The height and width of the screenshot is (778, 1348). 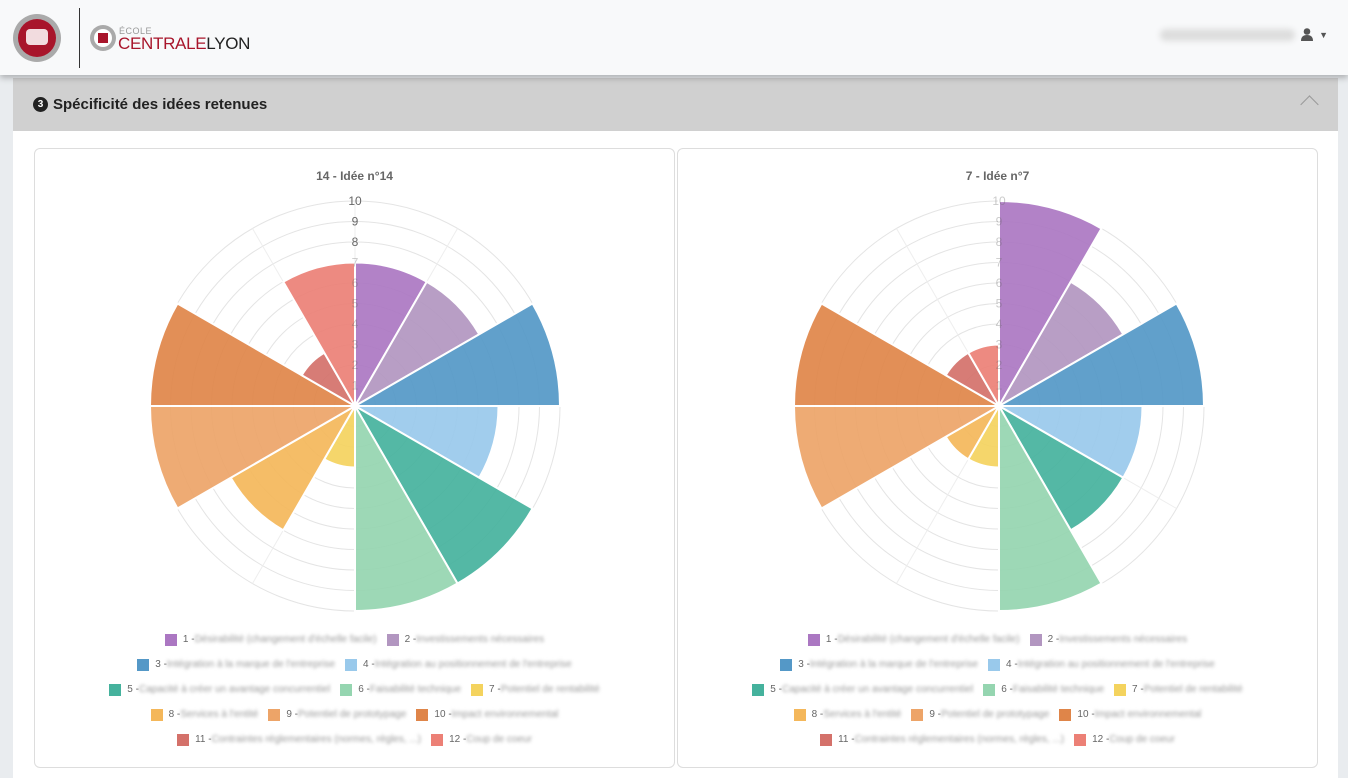 What do you see at coordinates (675, 104) in the screenshot?
I see `panel-header: 3 Spécificité des idées retenues` at bounding box center [675, 104].